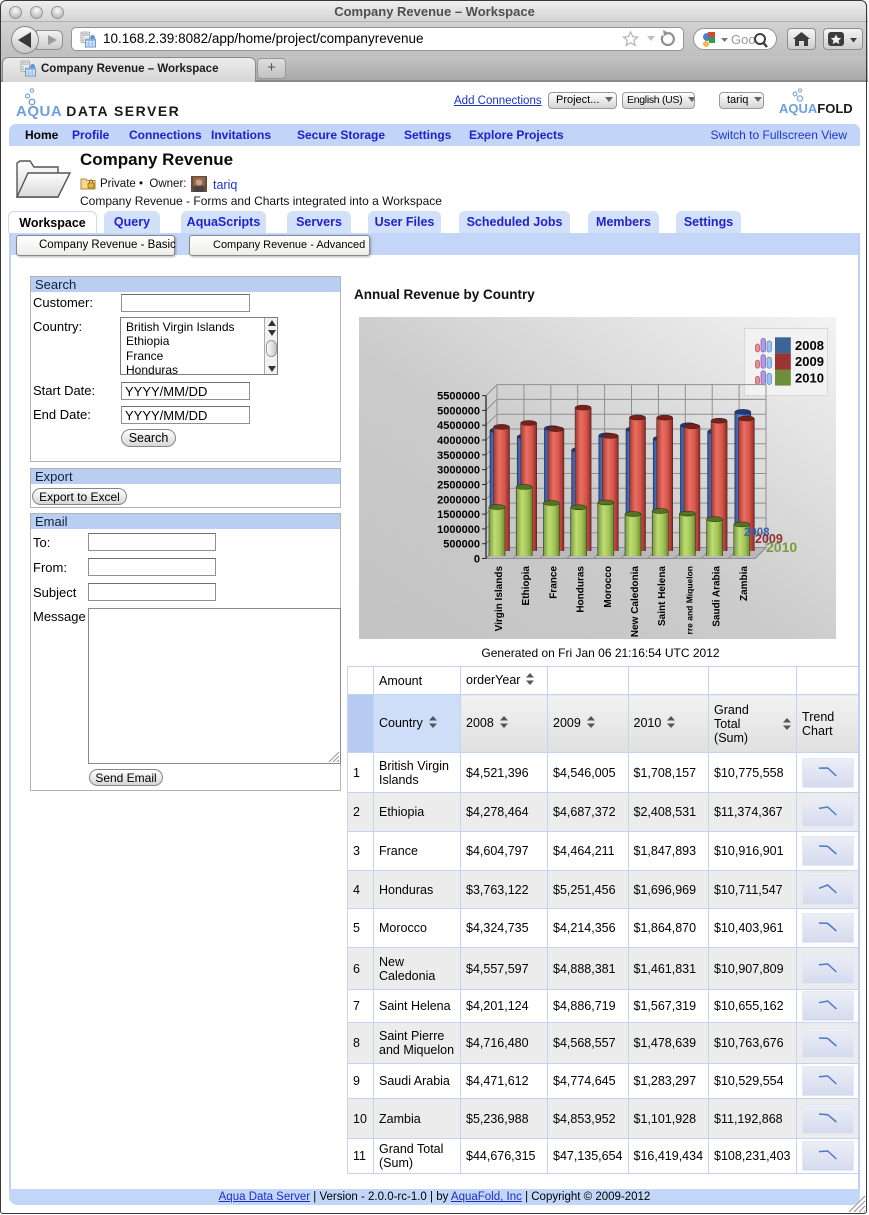 This screenshot has width=869, height=1215. What do you see at coordinates (581, 589) in the screenshot?
I see `svg-text: Honduras` at bounding box center [581, 589].